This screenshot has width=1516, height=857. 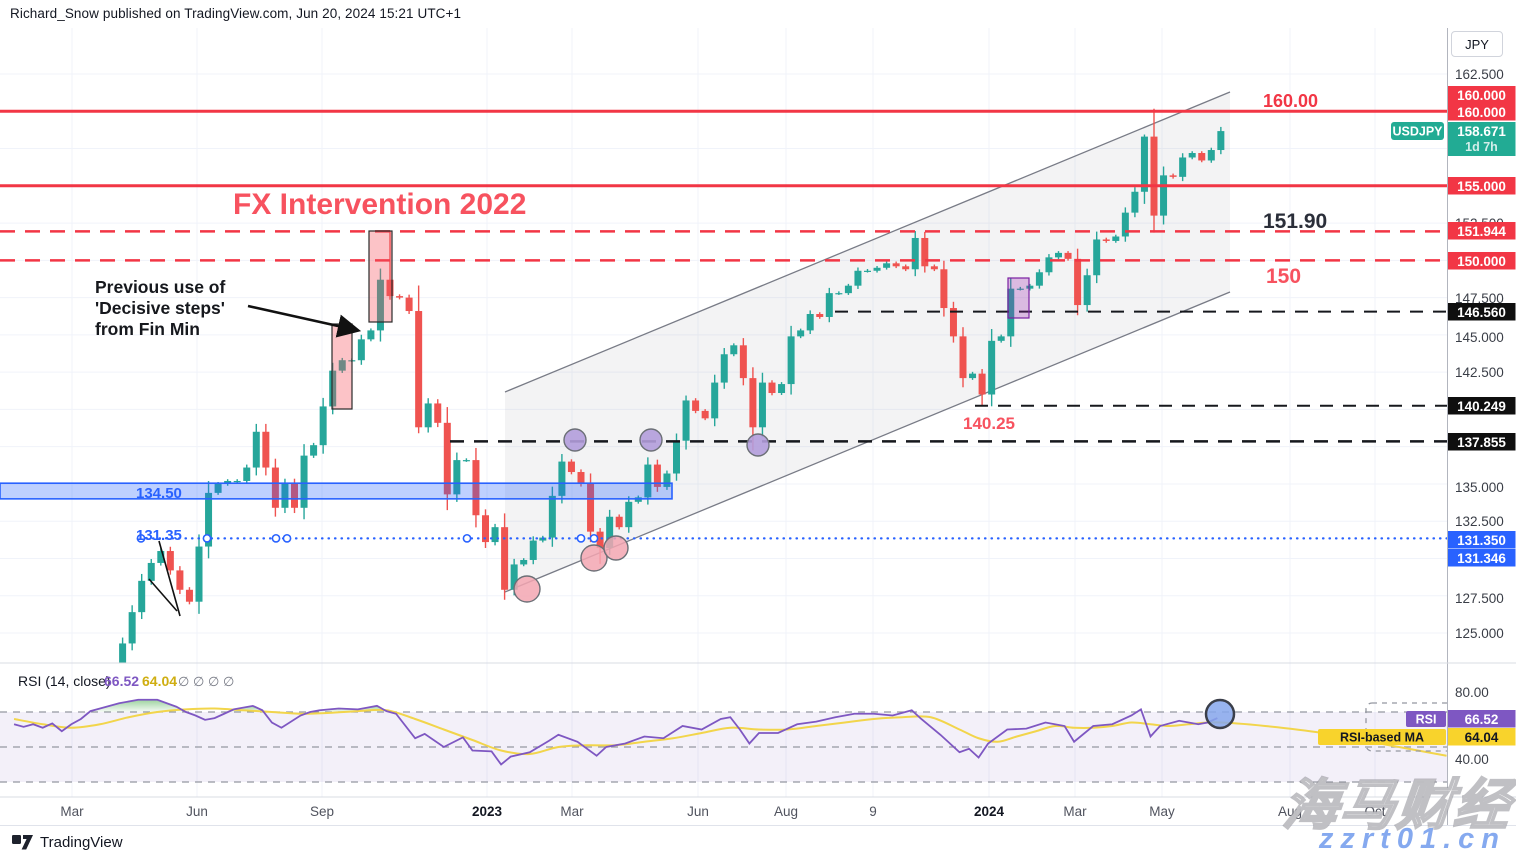 What do you see at coordinates (1477, 44) in the screenshot?
I see `currency-axis-button: JPY` at bounding box center [1477, 44].